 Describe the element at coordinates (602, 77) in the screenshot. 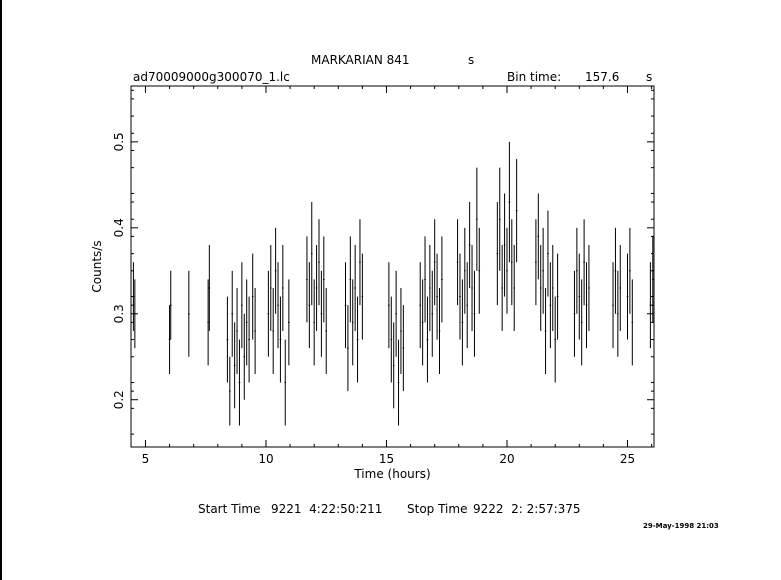

I see `bin-time-value: 157.6` at that location.